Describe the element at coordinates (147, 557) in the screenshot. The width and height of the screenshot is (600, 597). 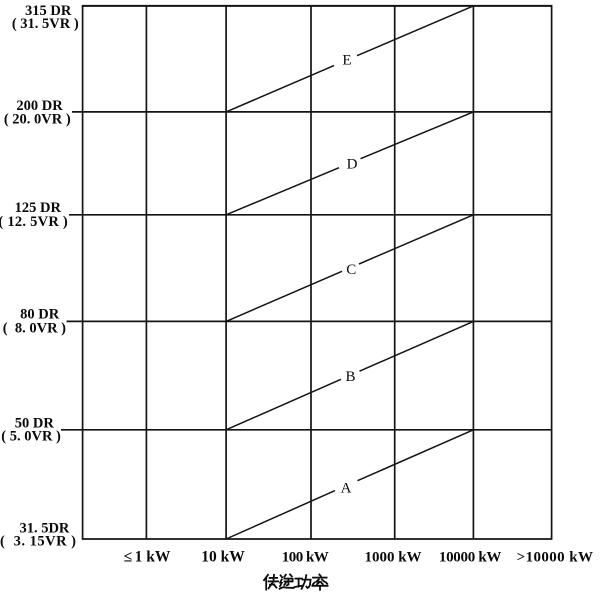
I see `svg-text: ≤1 kW` at that location.